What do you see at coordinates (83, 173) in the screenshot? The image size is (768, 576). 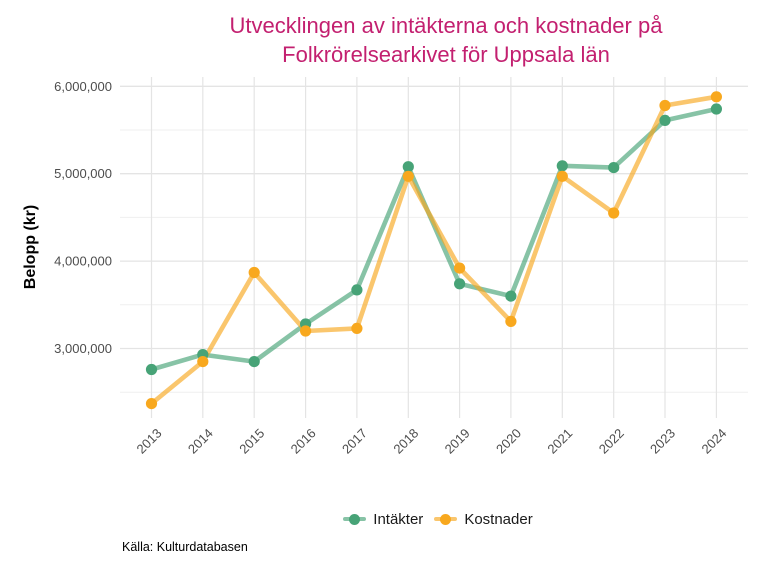 I see `y-tick-label: 5,000,000` at bounding box center [83, 173].